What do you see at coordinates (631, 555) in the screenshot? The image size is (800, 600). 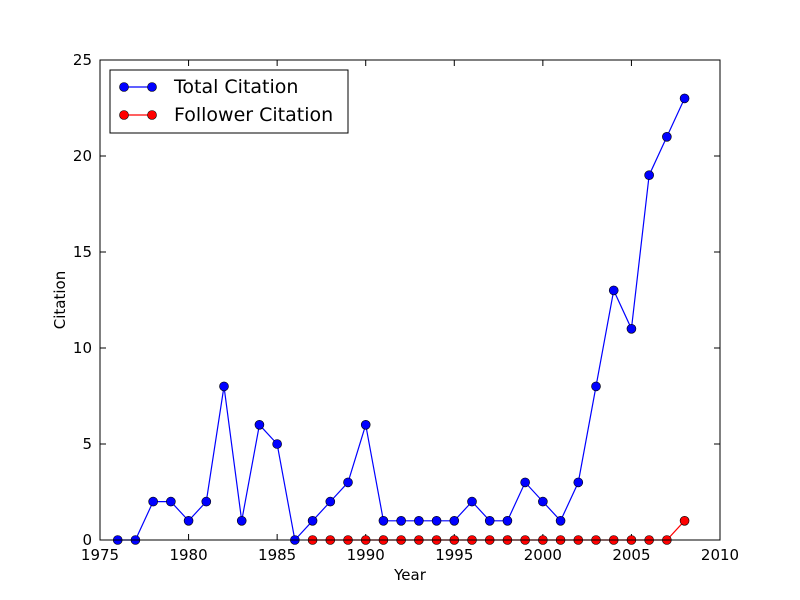 I see `x-tick-label: 2005` at bounding box center [631, 555].